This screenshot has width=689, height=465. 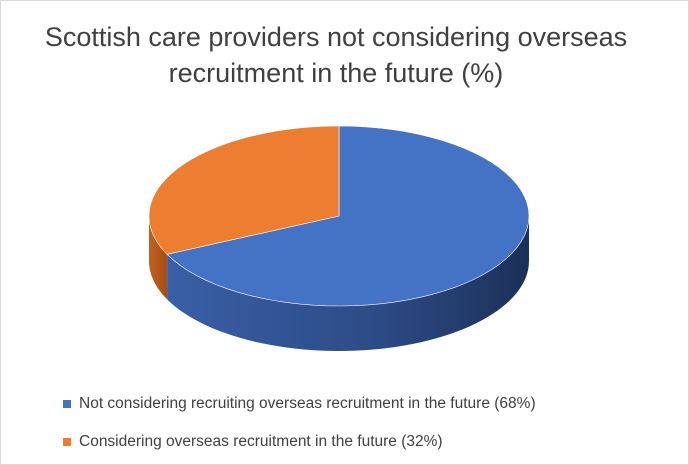 What do you see at coordinates (244, 190) in the screenshot?
I see `slice` at bounding box center [244, 190].